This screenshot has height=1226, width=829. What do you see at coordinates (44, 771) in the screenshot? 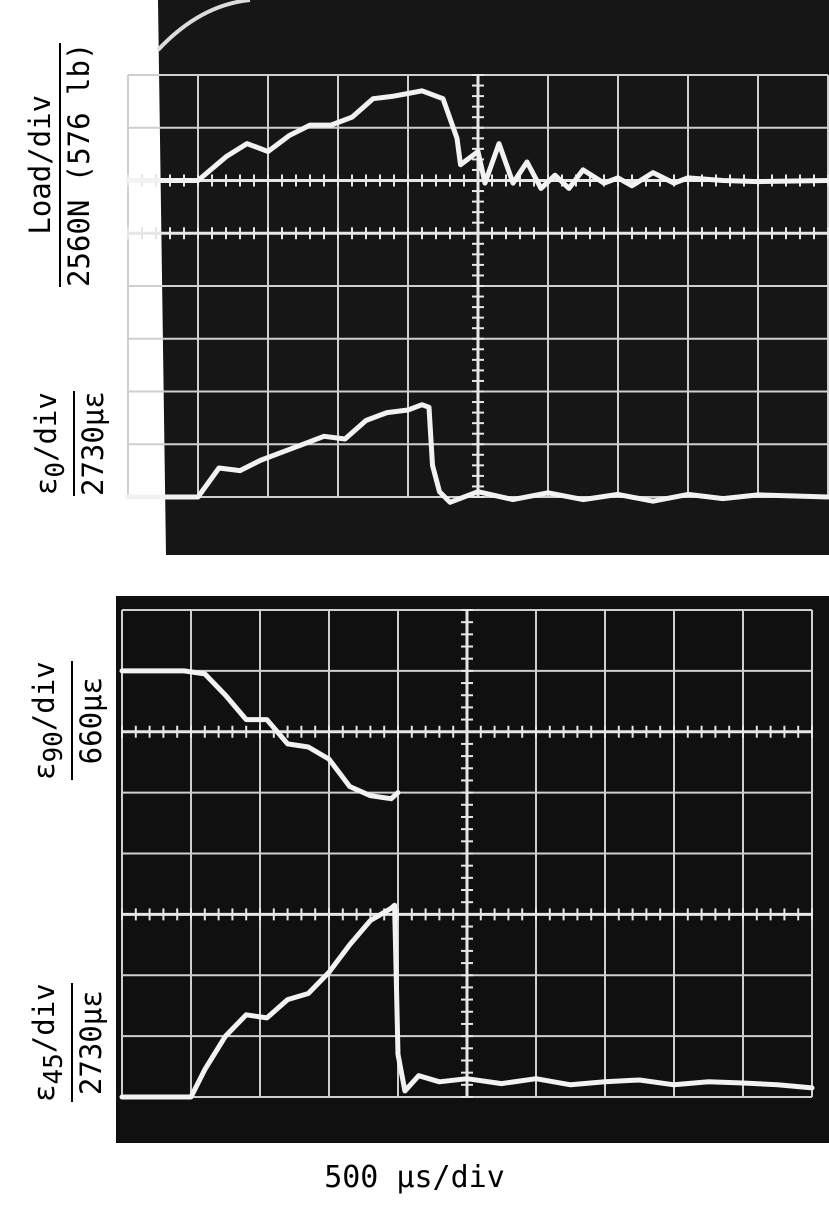
I see `epsilon-90-symbol: ε` at bounding box center [44, 771].